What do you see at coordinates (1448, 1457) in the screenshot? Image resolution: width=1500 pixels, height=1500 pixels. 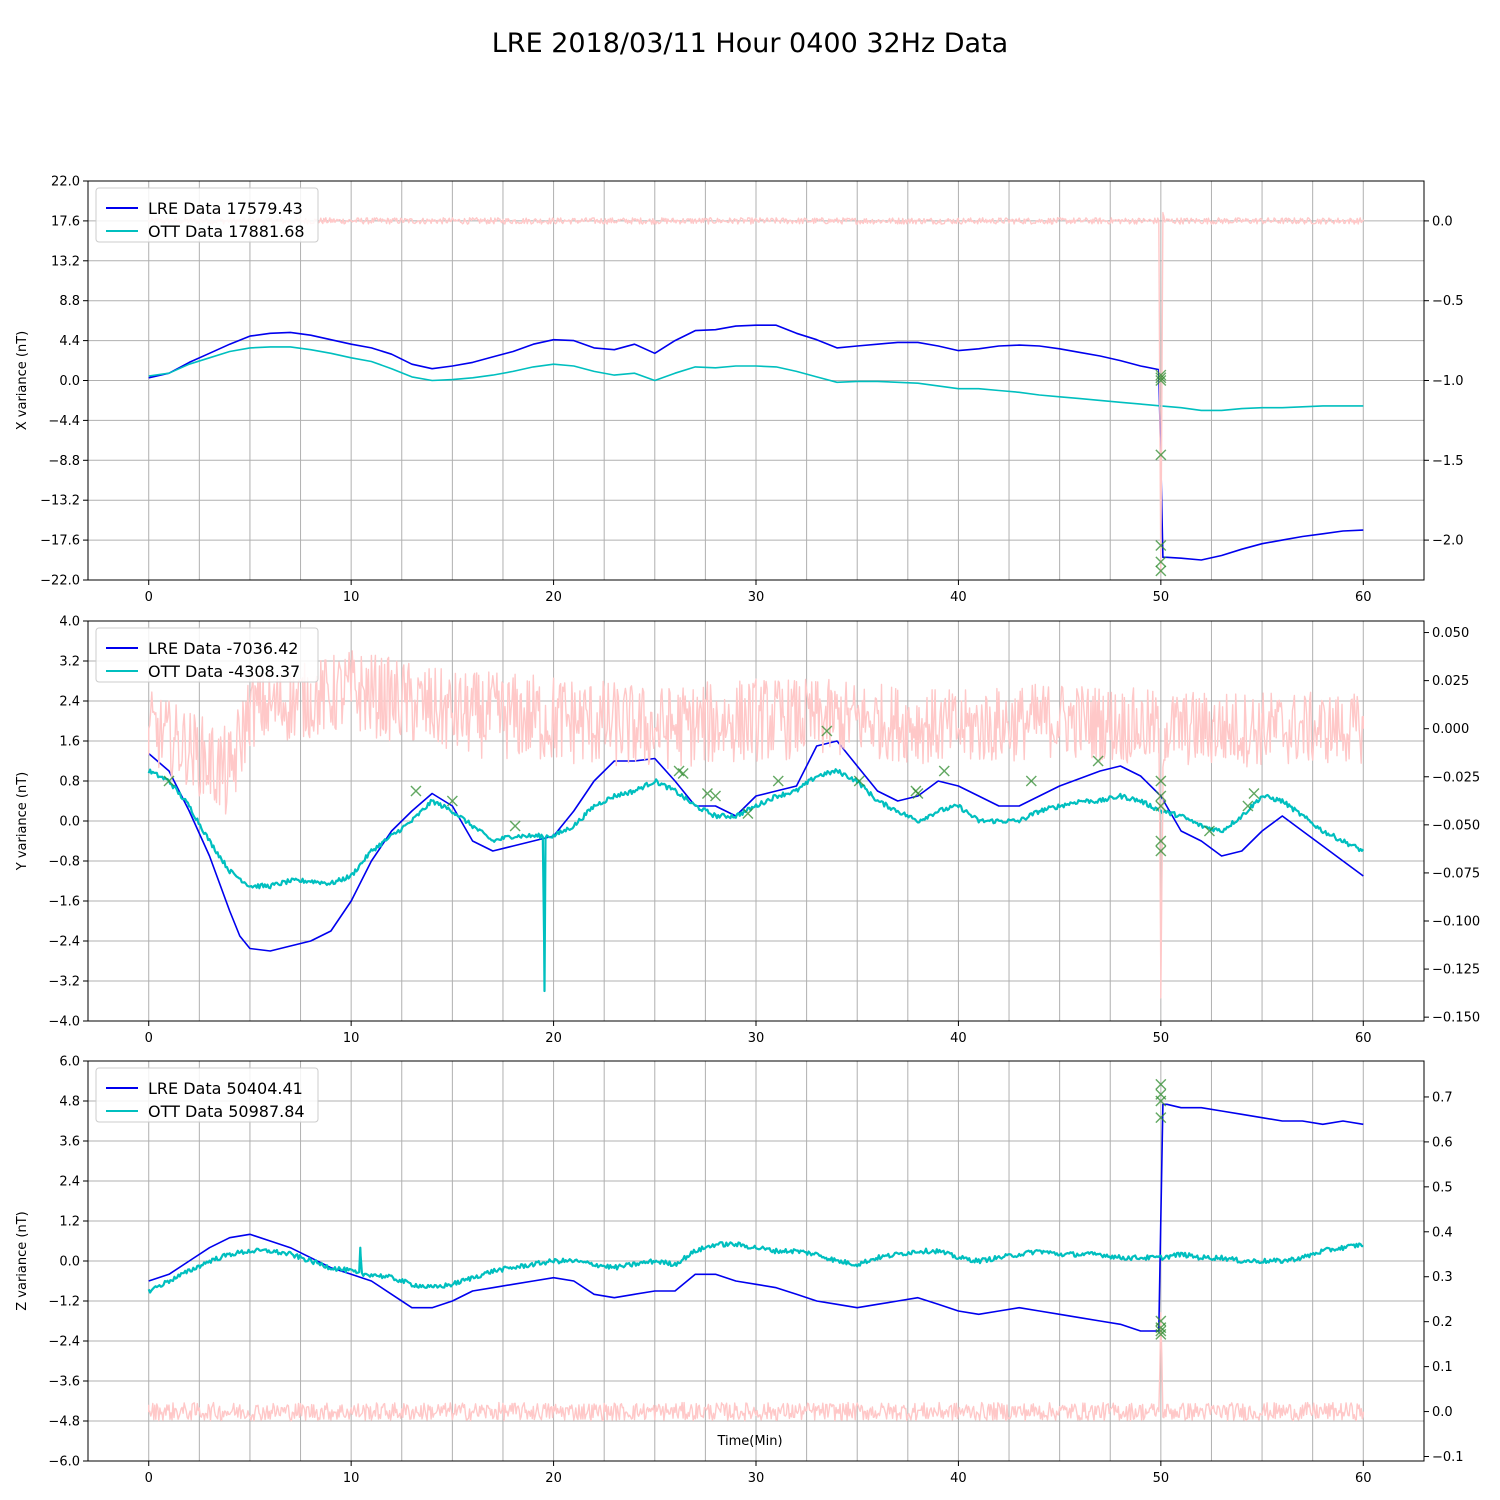 I see `y2-tick-label: −0.1` at bounding box center [1448, 1457].